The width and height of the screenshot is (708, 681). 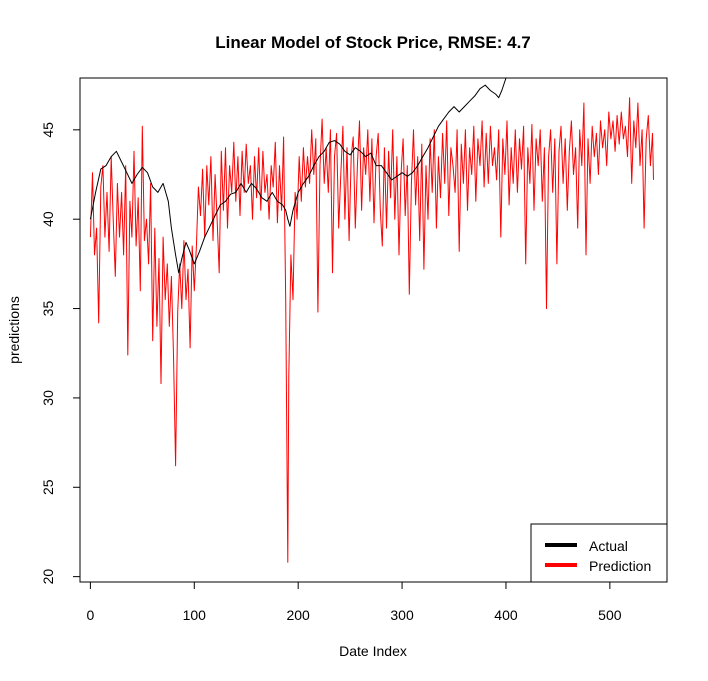 What do you see at coordinates (60, 353) in the screenshot?
I see `y-axis: 20 25 30 35 40 45` at bounding box center [60, 353].